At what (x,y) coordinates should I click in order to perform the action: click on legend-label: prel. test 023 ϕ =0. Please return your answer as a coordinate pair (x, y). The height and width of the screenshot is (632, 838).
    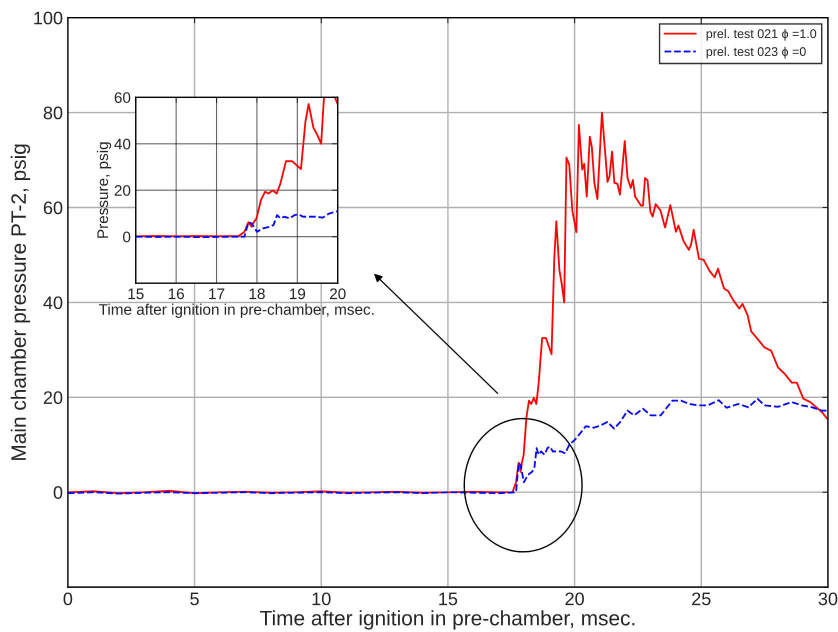
    Looking at the image, I should click on (756, 52).